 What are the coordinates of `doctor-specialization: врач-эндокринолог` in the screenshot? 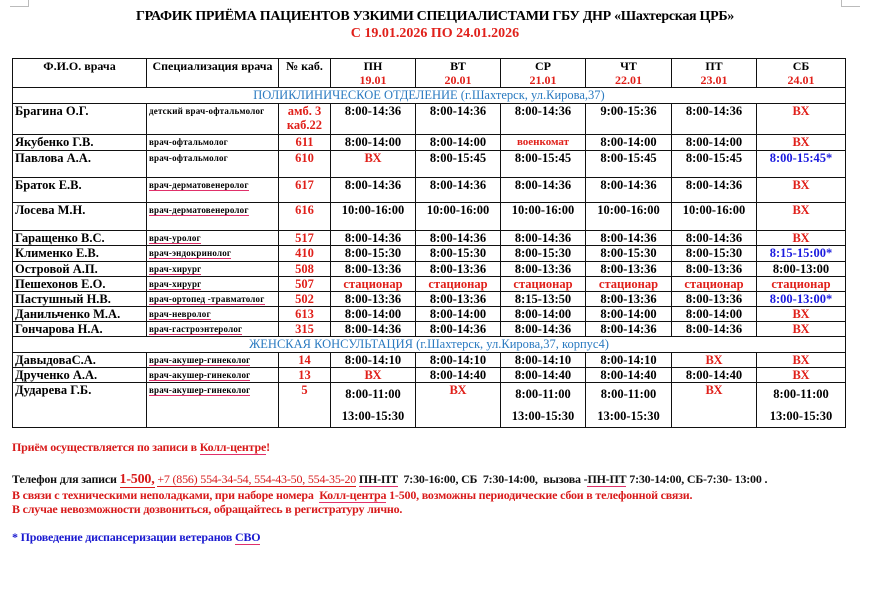 It's located at (212, 253).